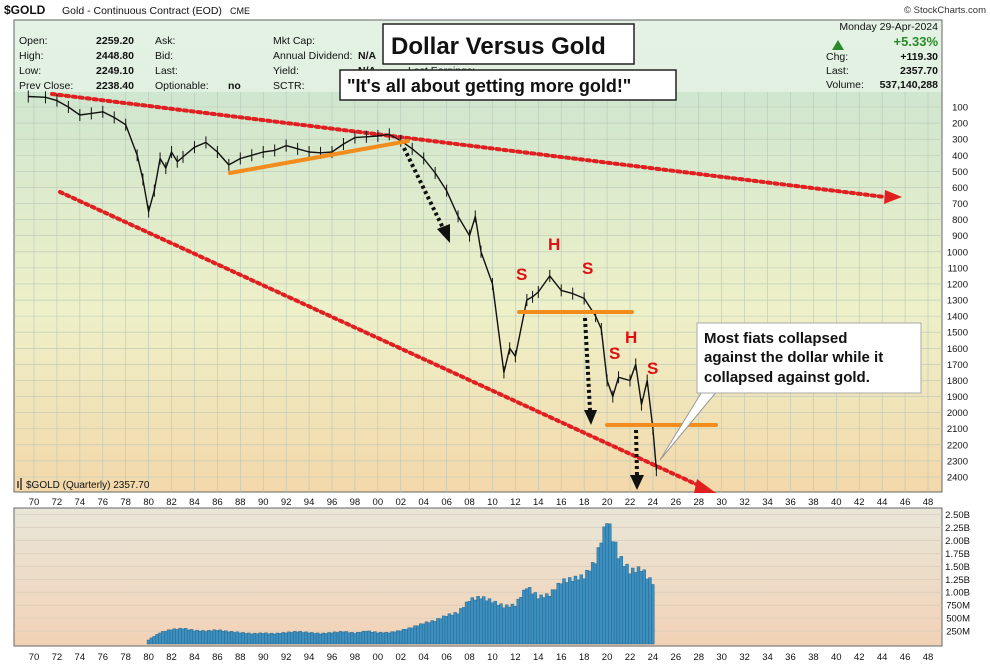 This screenshot has width=990, height=664. What do you see at coordinates (957, 397) in the screenshot?
I see `y-tick-label: 1900` at bounding box center [957, 397].